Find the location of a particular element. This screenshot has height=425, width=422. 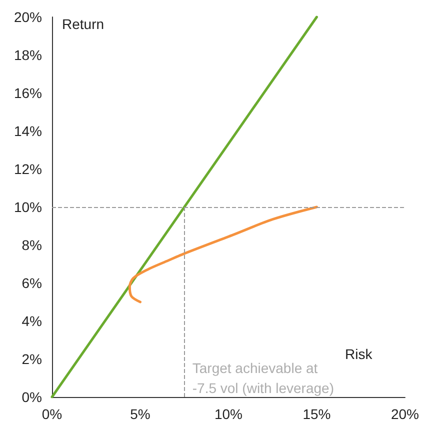

x-tick-label: 5% is located at coordinates (140, 414).